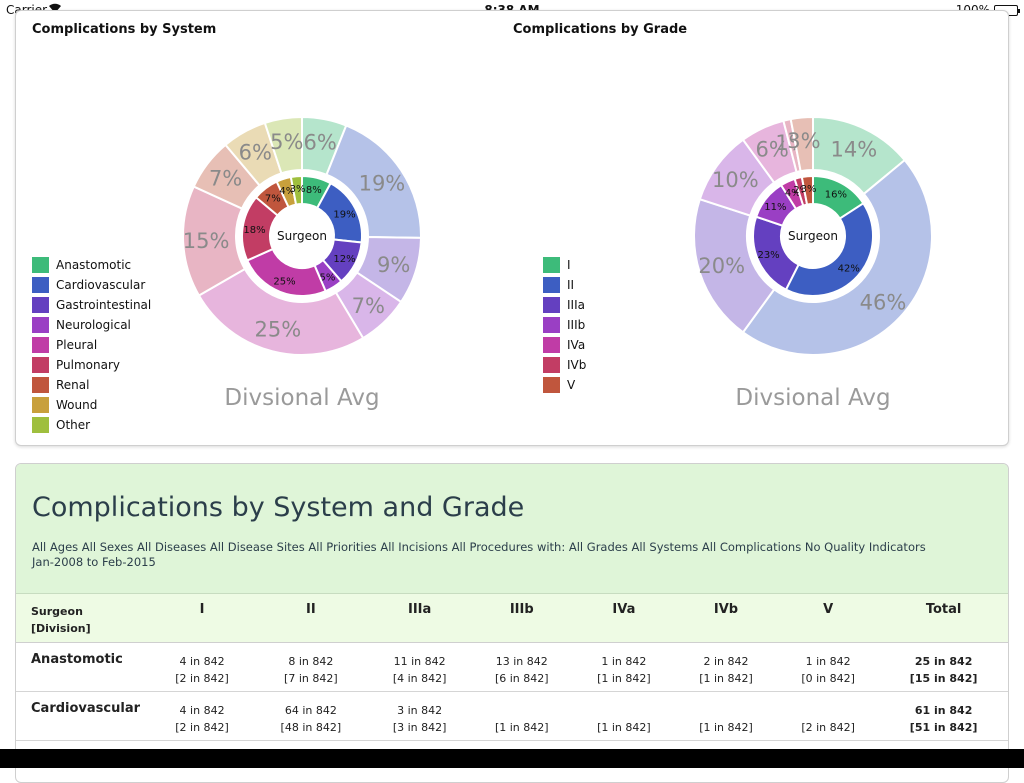 The width and height of the screenshot is (1024, 783). What do you see at coordinates (344, 214) in the screenshot?
I see `system-surgeon-label-1: 19%` at bounding box center [344, 214].